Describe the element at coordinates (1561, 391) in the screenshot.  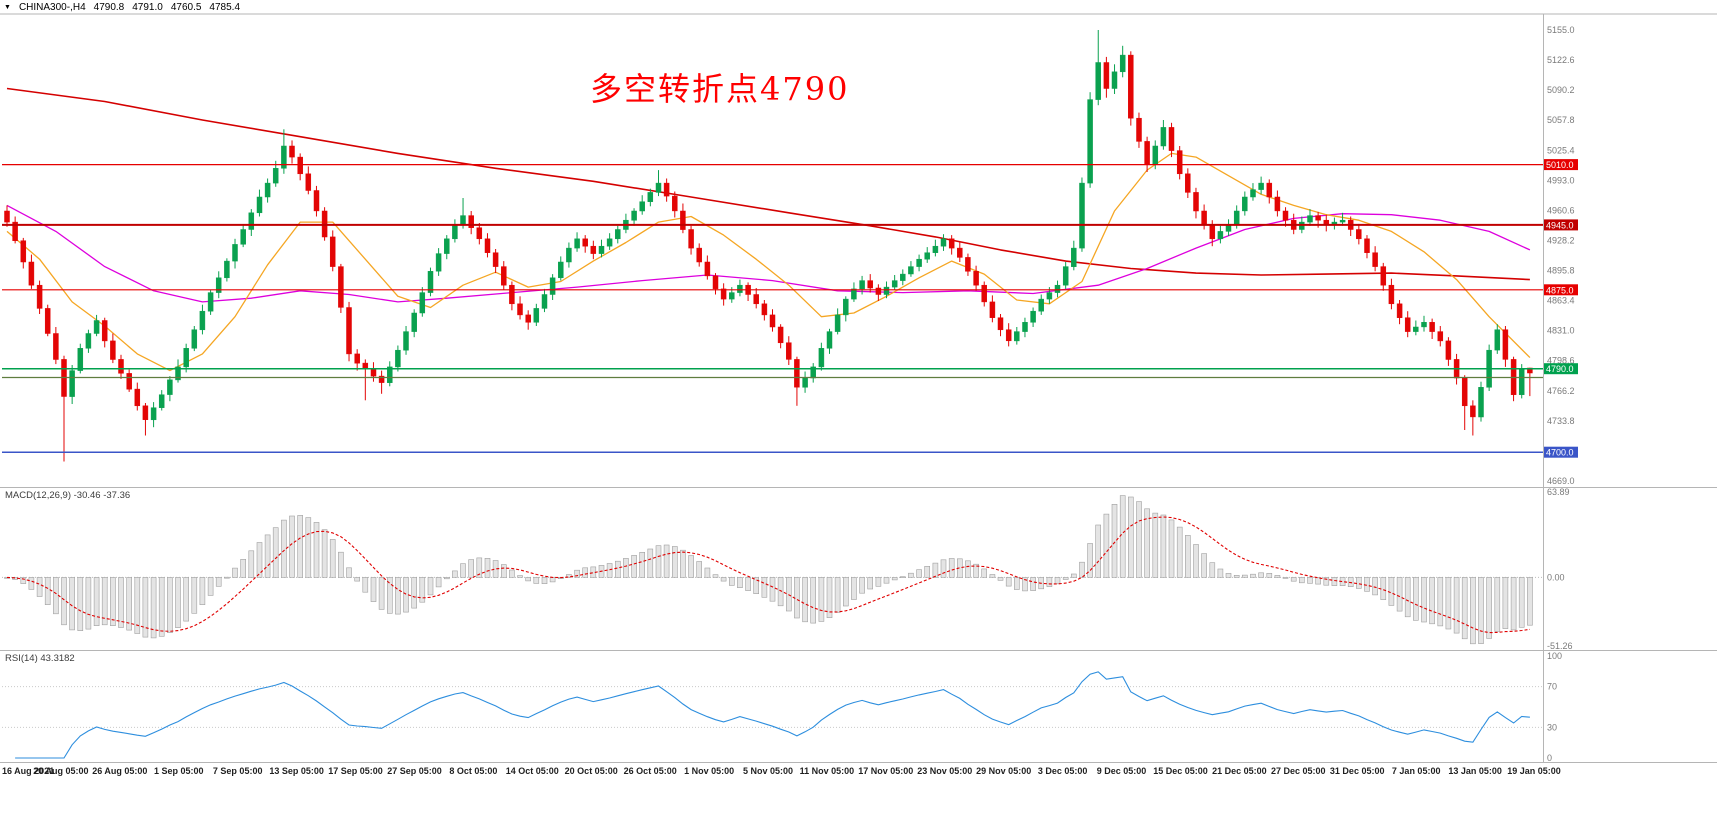
I see `svg-text: 4766.2` at that location.